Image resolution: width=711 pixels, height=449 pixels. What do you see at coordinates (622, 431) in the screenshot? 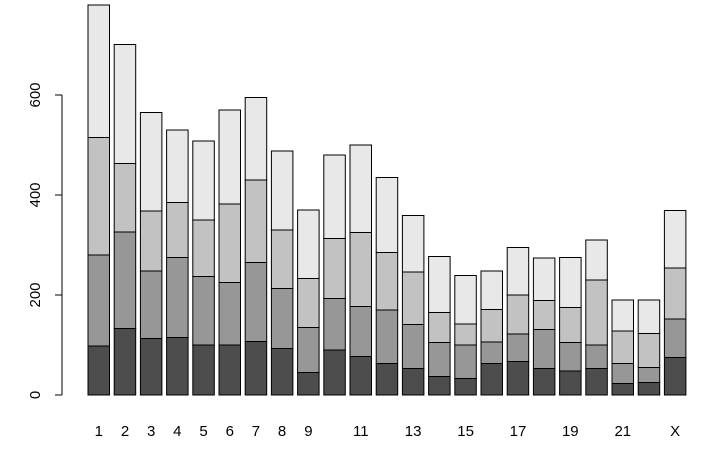
I see `x-tick-label: 21` at bounding box center [622, 431].